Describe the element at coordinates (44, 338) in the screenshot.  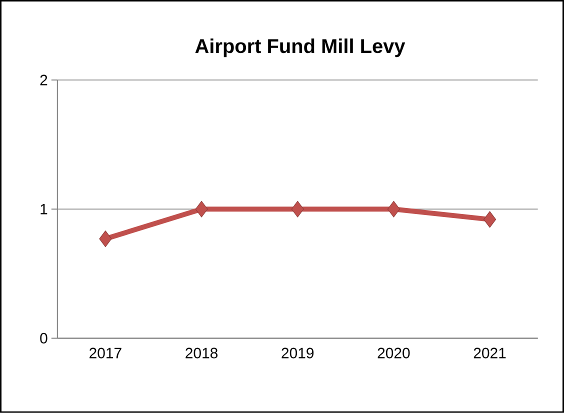
I see `y-tick-label: 0` at that location.